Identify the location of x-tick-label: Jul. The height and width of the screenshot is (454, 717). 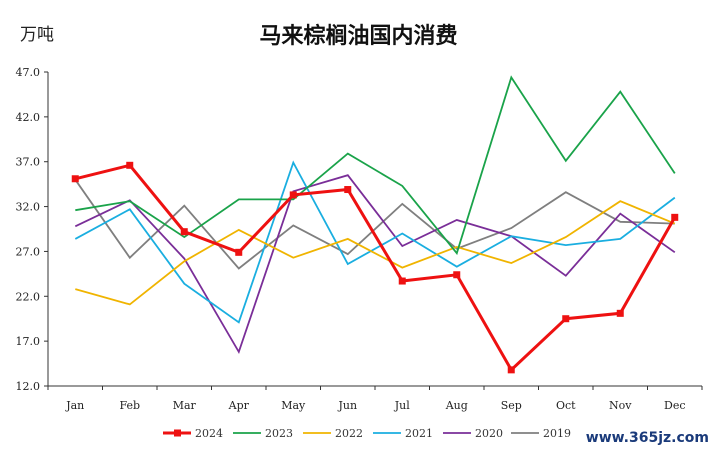
(402, 405).